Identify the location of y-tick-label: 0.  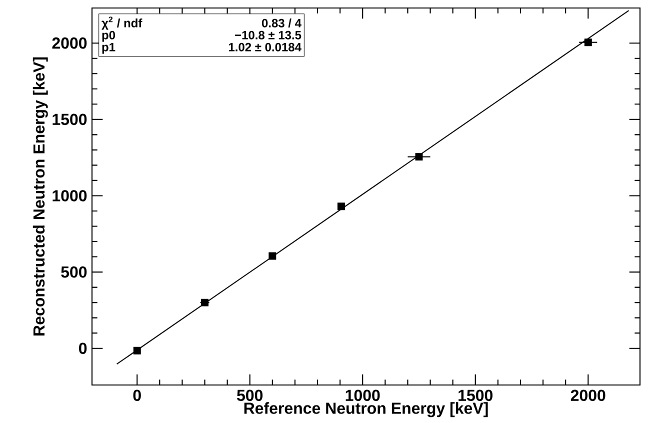
(83, 348).